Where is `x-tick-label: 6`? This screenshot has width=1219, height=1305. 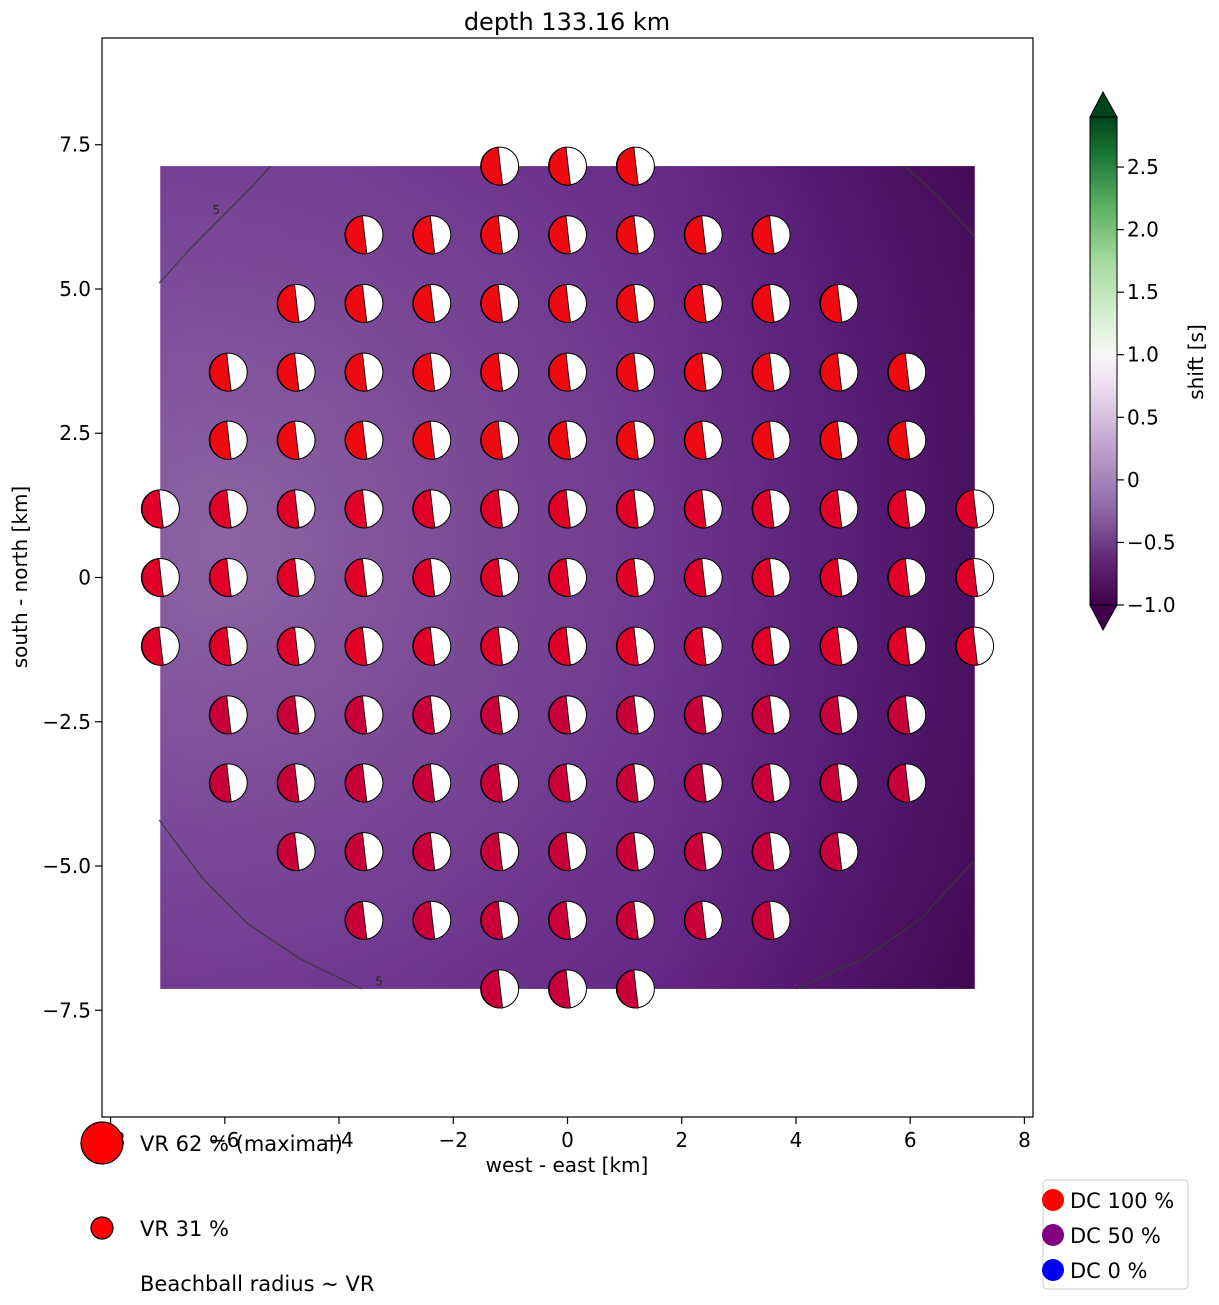 x-tick-label: 6 is located at coordinates (910, 1140).